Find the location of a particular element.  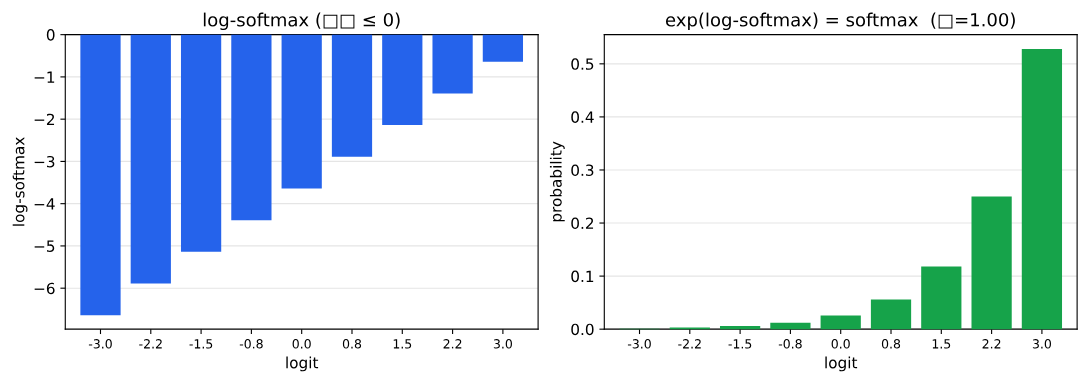

y-tick-label: 0.4 is located at coordinates (582, 117).